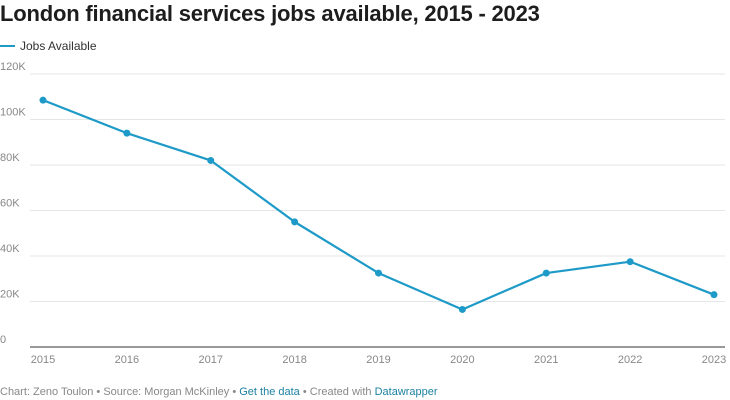  I want to click on footer-source: Source: Morgan McKinley, so click(166, 392).